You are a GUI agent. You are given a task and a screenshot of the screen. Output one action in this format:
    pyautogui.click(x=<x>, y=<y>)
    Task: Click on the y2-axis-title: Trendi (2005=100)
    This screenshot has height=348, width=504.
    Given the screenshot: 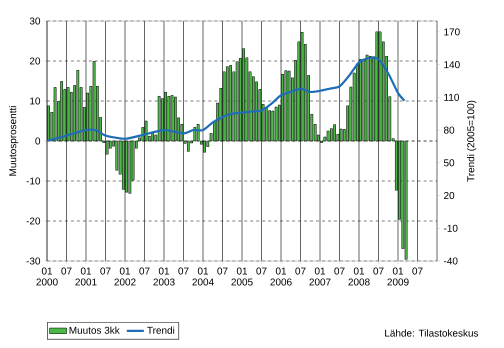 What is the action you would take?
    pyautogui.click(x=471, y=141)
    